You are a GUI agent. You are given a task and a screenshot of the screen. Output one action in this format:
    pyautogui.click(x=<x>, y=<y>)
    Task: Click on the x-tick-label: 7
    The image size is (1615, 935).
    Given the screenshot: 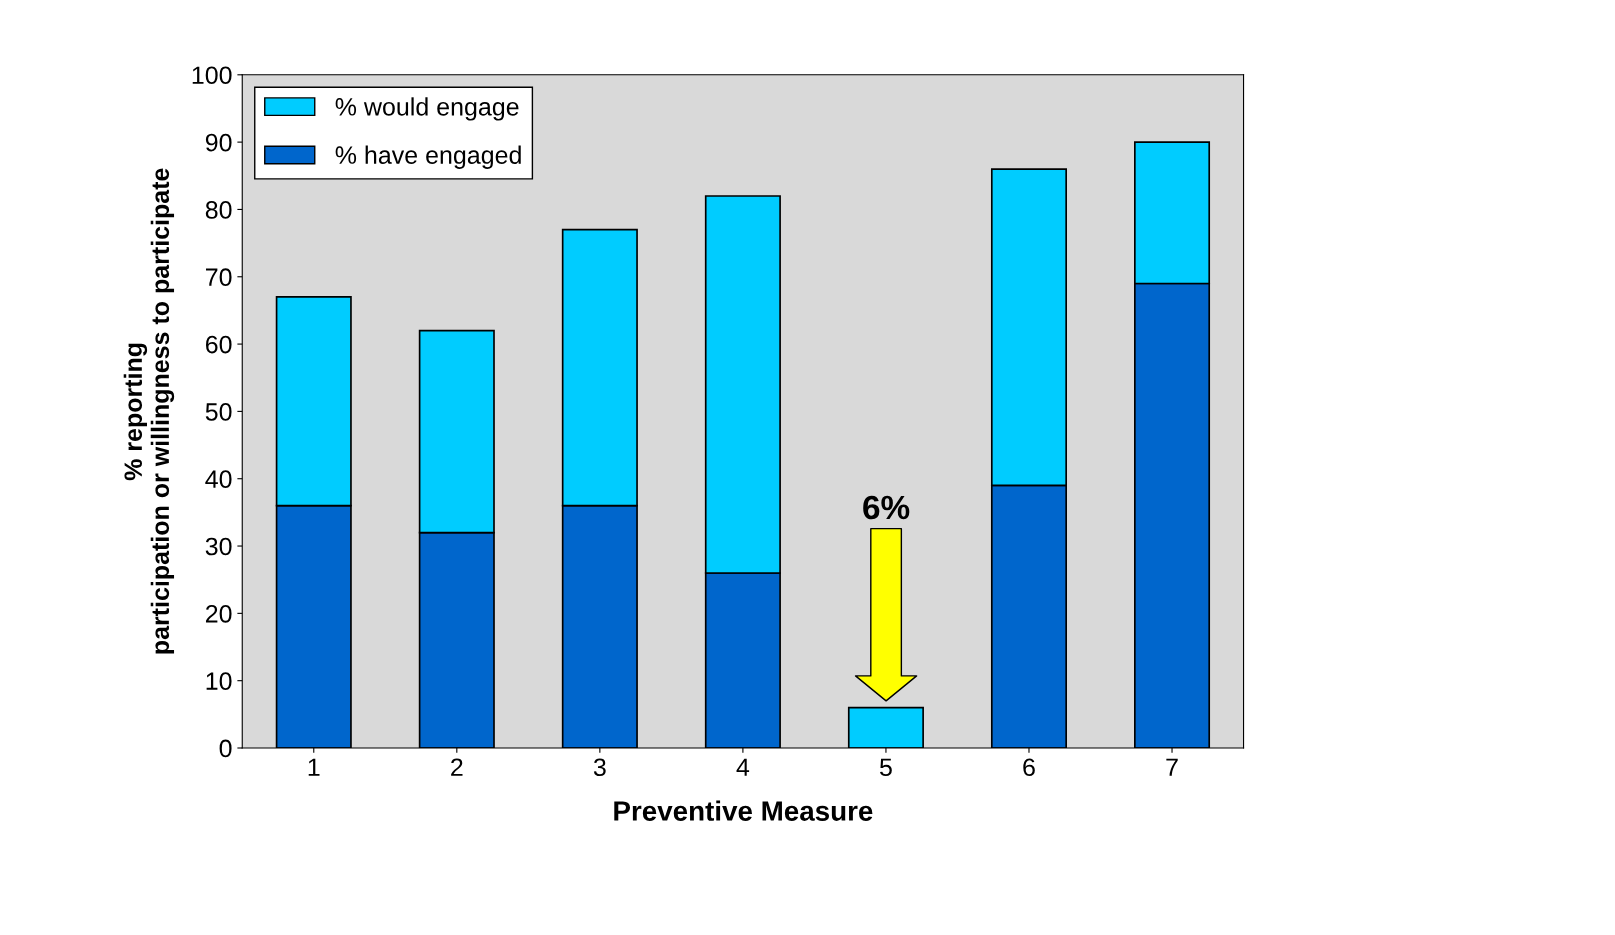 What is the action you would take?
    pyautogui.click(x=1172, y=767)
    